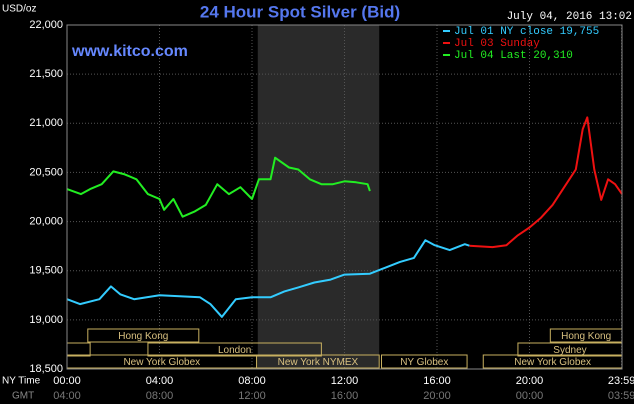  Describe the element at coordinates (46, 320) in the screenshot. I see `y-tick-label: 19,000` at that location.